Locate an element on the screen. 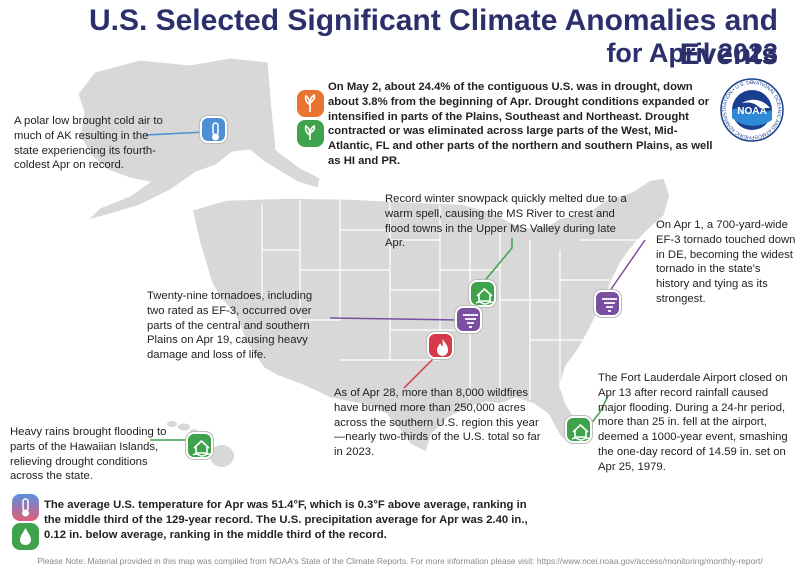  noaa-logo-text: NOAA is located at coordinates (751, 111).